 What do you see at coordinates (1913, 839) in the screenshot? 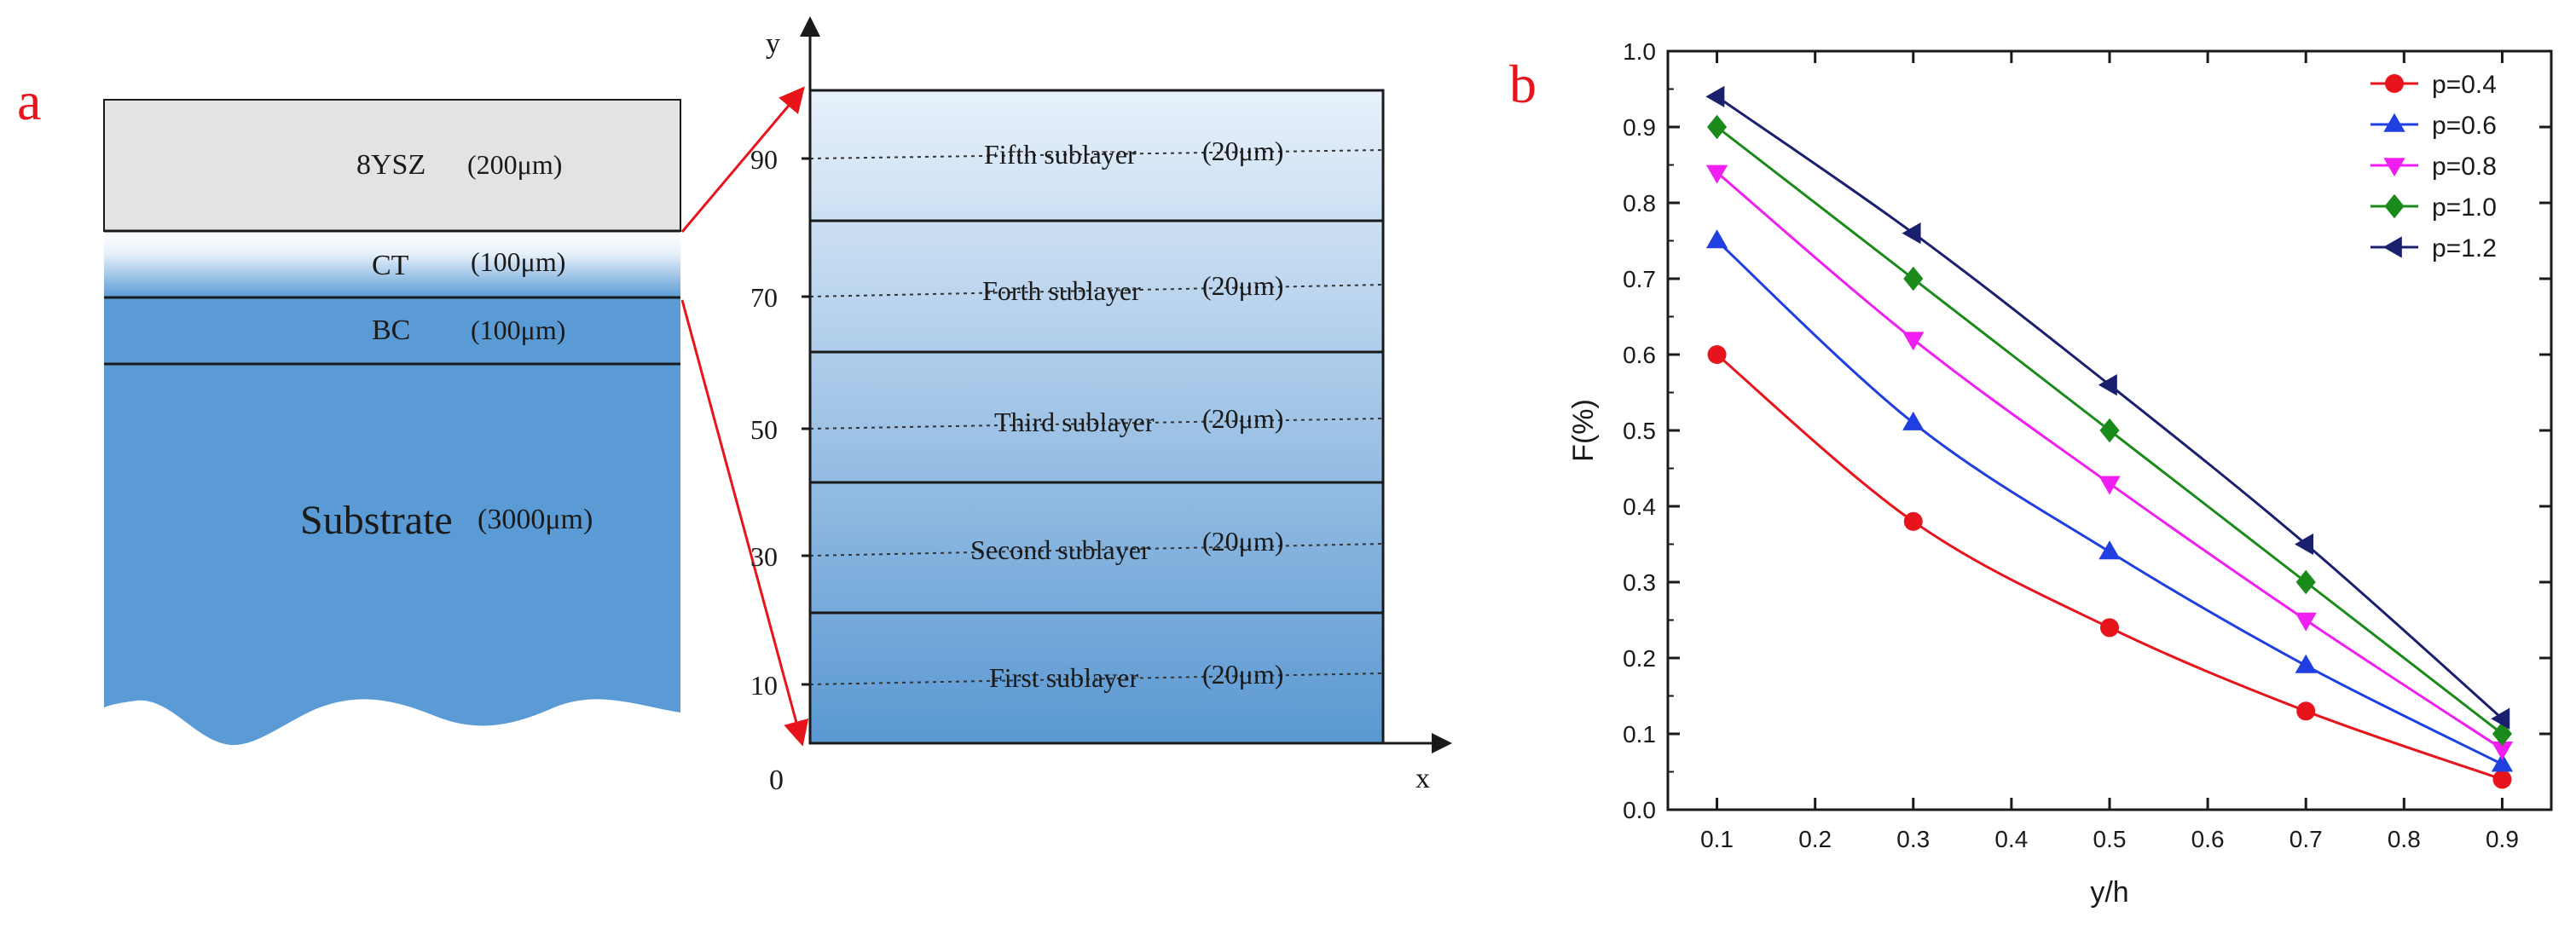
I see `x-tick-label: 0.3` at bounding box center [1913, 839].